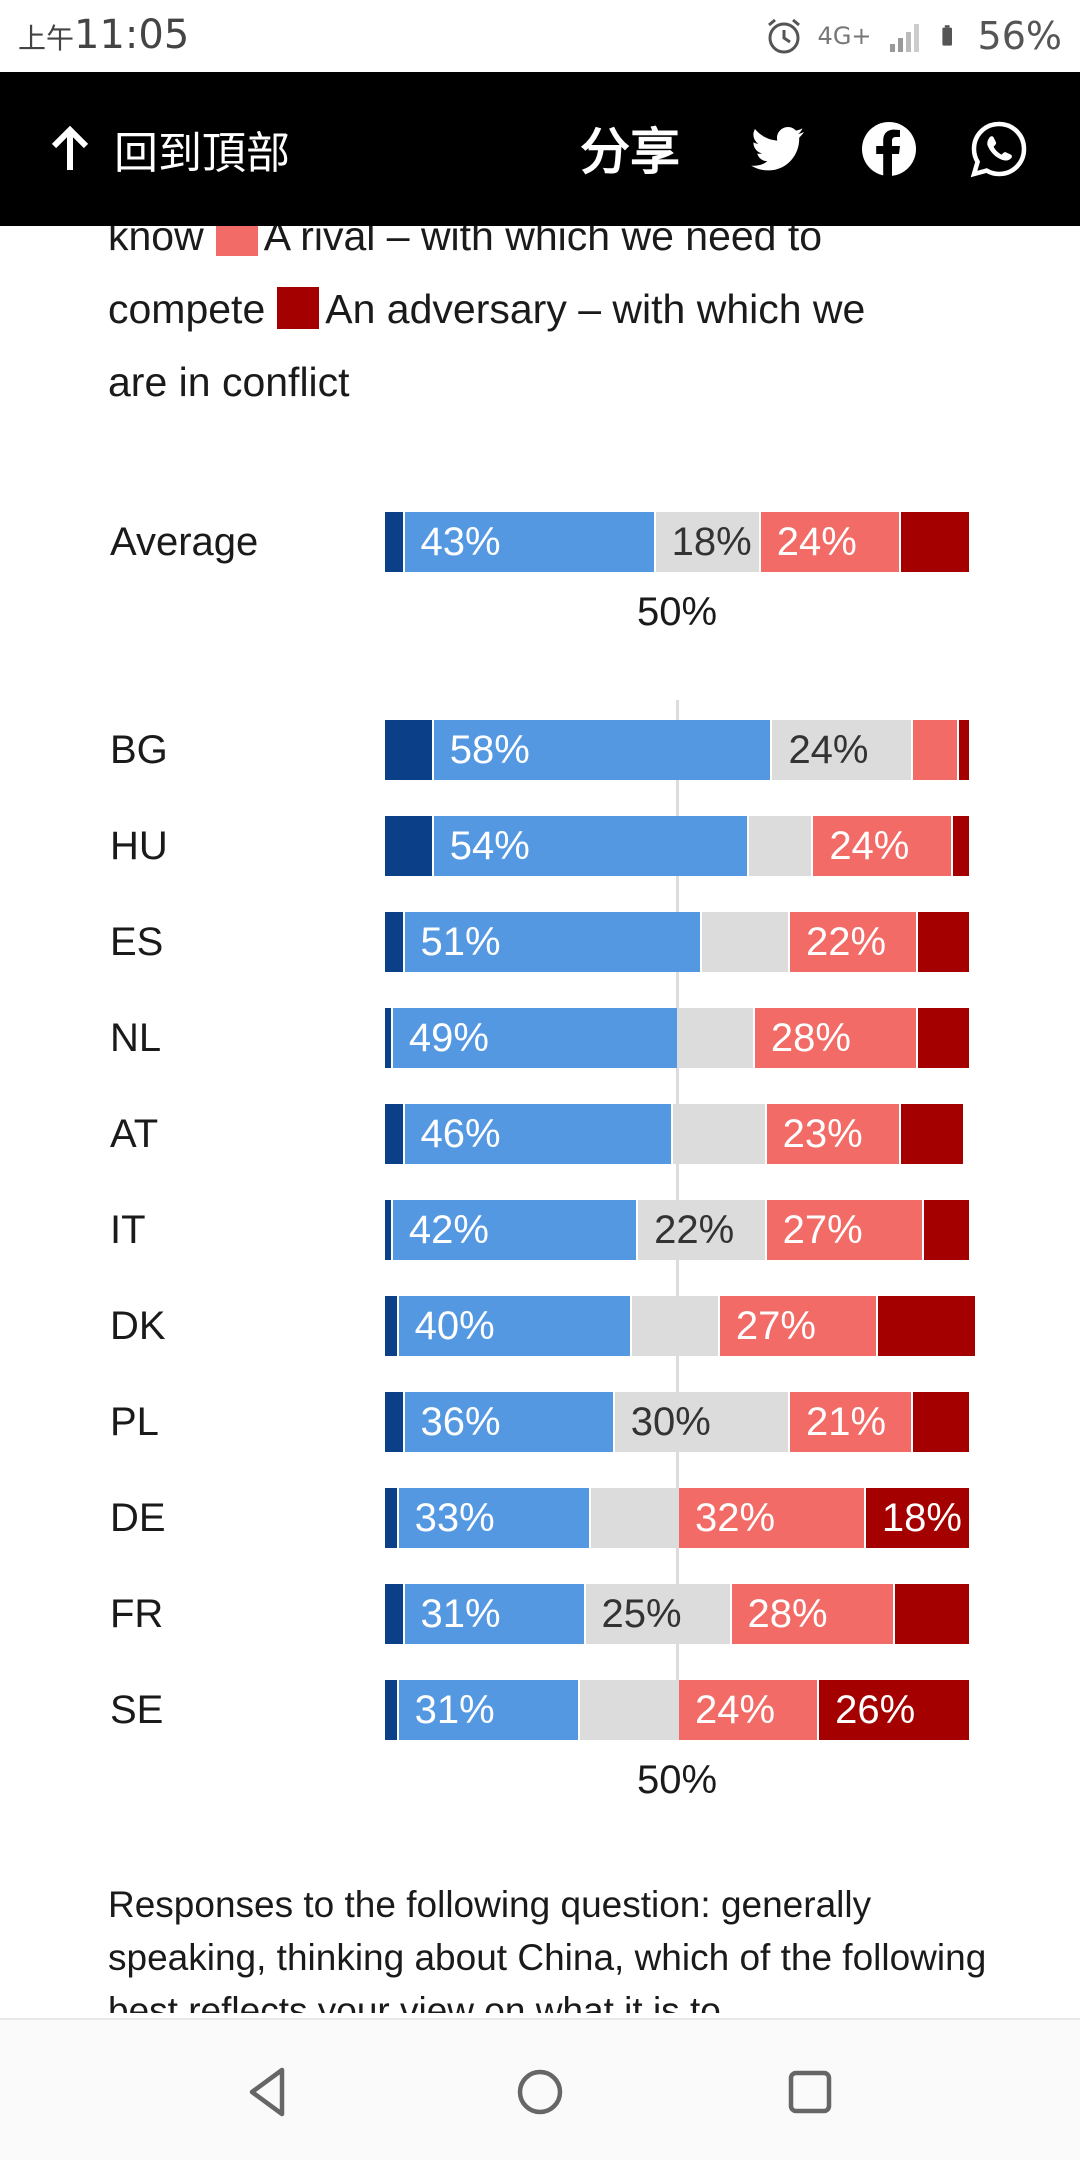  What do you see at coordinates (735, 1518) in the screenshot?
I see `bar-value-label: 32%` at bounding box center [735, 1518].